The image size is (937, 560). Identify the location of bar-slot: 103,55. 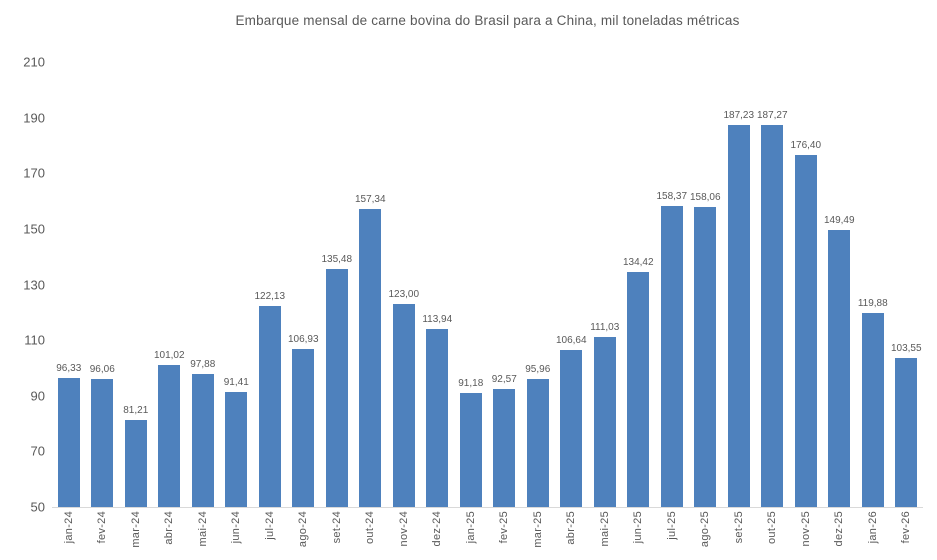
(907, 284).